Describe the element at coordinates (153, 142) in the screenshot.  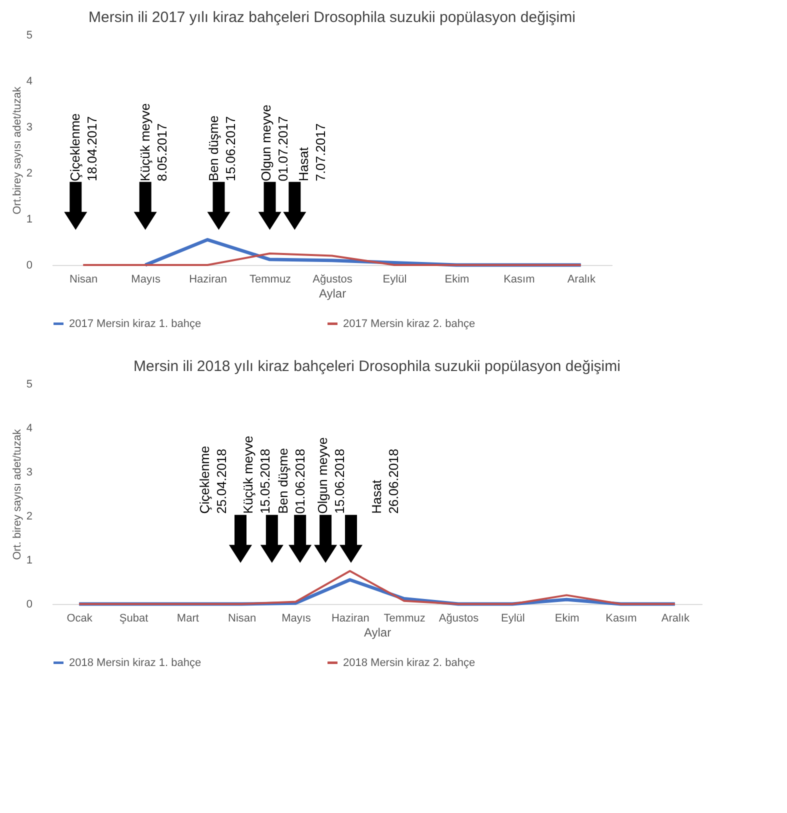
I see `annotation: Küçük meyve 8.05.2017` at that location.